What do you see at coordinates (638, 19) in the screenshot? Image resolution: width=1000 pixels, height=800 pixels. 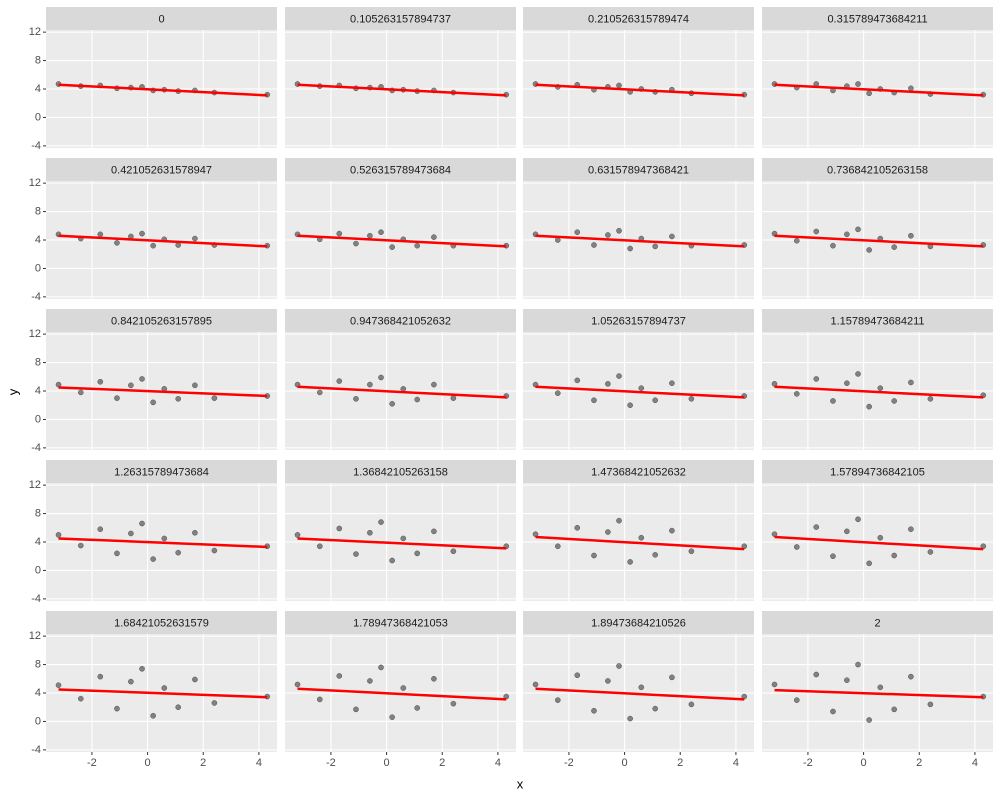 I see `strip-text: 0.210526315789474` at bounding box center [638, 19].